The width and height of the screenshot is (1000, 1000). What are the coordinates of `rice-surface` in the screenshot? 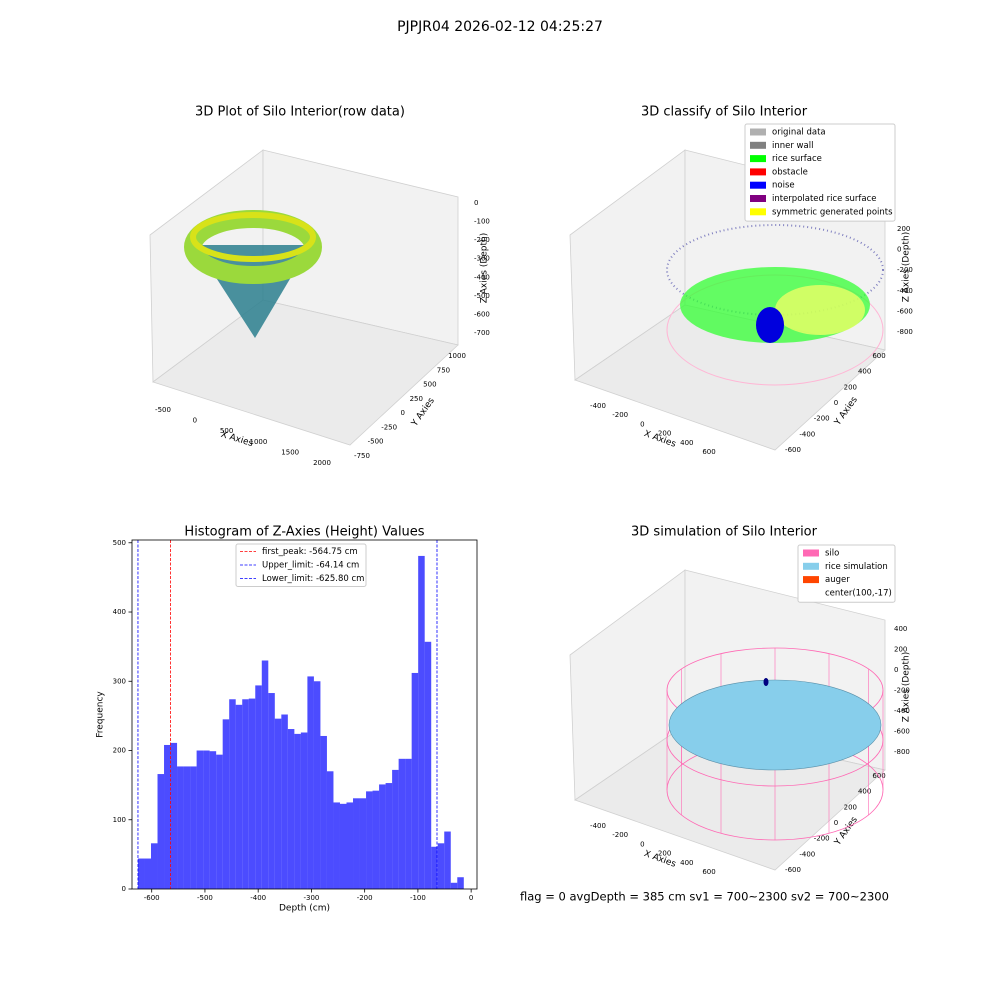 It's located at (775, 725).